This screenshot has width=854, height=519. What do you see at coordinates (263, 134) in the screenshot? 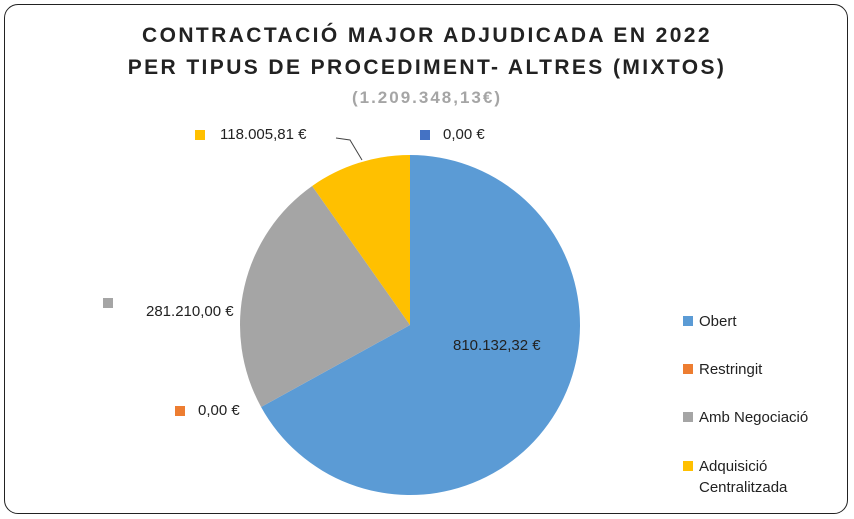
I see `data-label: 118.005,81 €` at bounding box center [263, 134].